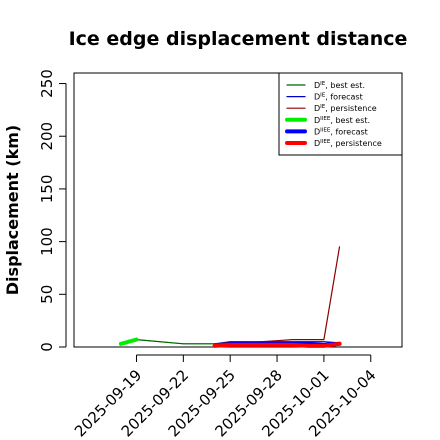 The width and height of the screenshot is (440, 440). What do you see at coordinates (47, 83) in the screenshot?
I see `y-tick-label: 250` at bounding box center [47, 83].